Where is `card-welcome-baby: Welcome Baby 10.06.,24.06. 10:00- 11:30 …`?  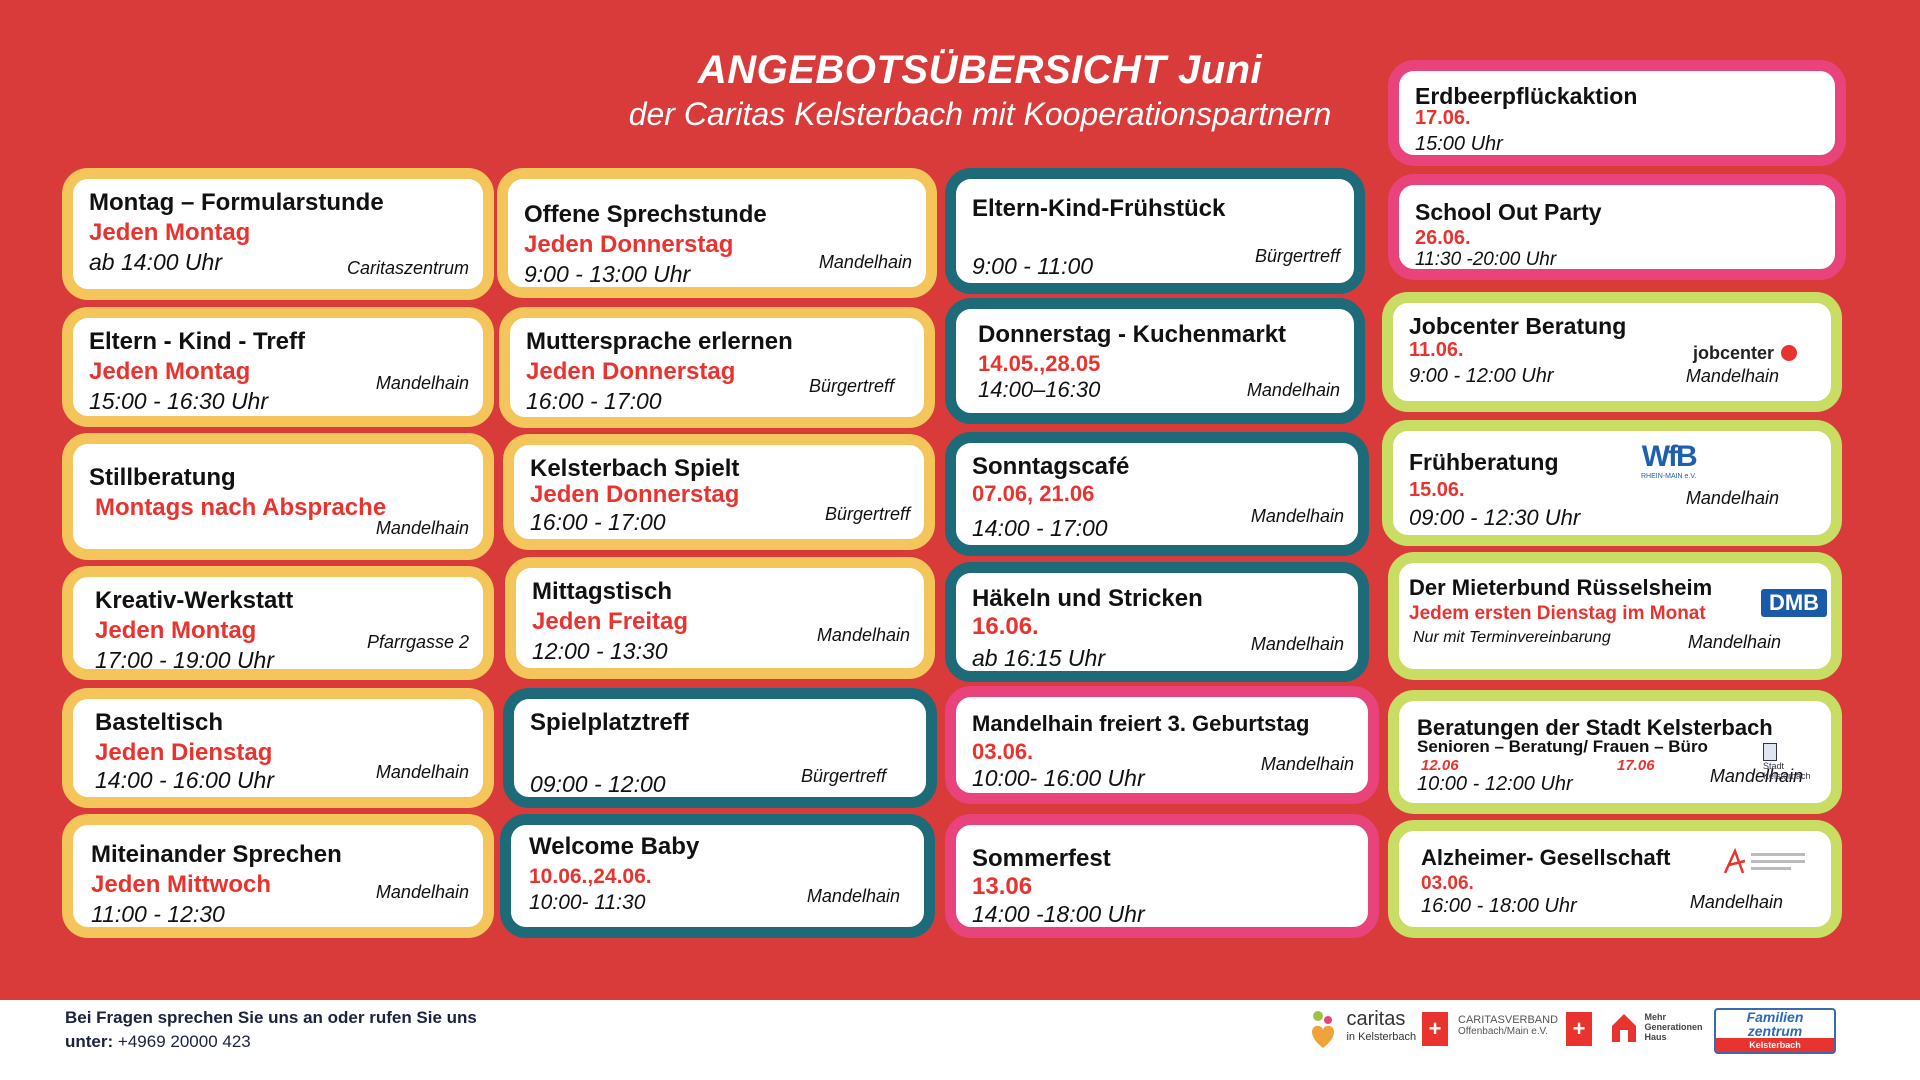
card-welcome-baby: Welcome Baby 10.06.,24.06. 10:00- 11:30 … is located at coordinates (717, 876).